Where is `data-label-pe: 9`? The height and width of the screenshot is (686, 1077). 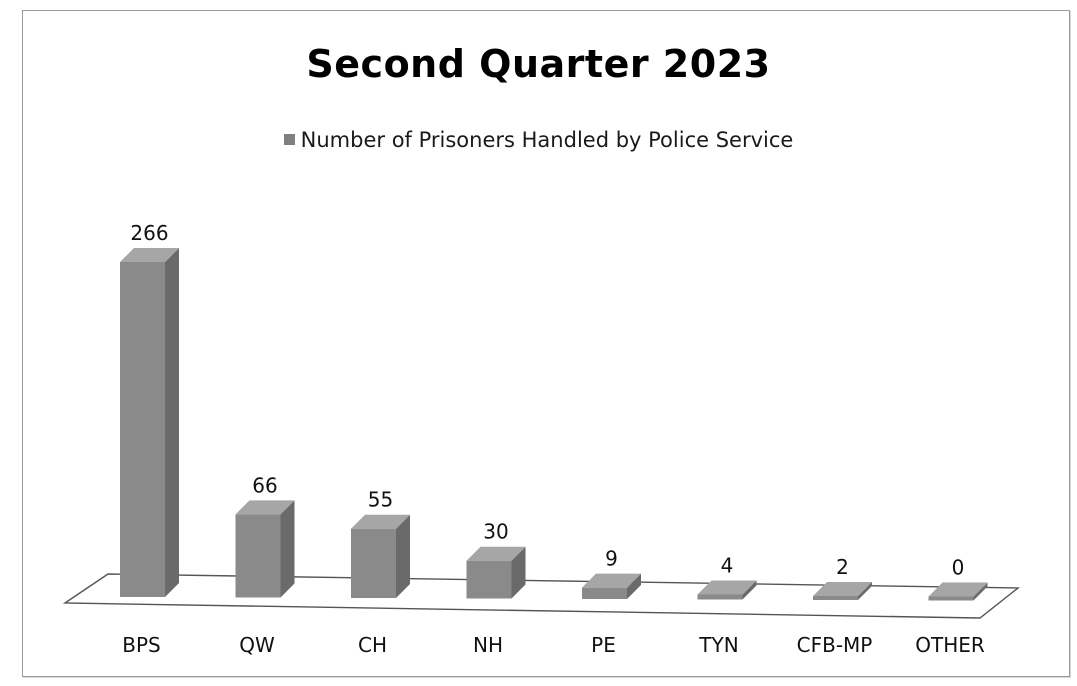
data-label-pe: 9 is located at coordinates (611, 559).